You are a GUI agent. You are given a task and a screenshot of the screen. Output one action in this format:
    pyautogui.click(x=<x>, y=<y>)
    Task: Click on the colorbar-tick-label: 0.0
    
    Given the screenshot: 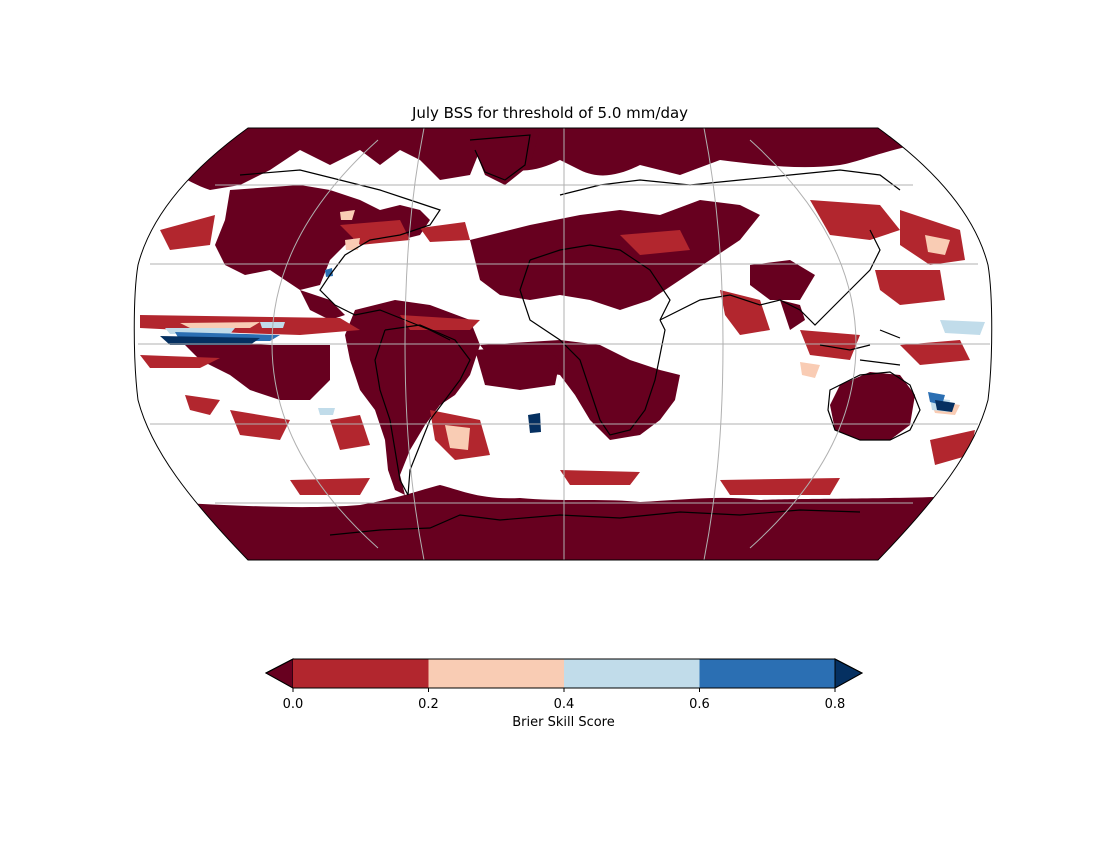 What is the action you would take?
    pyautogui.click(x=293, y=704)
    